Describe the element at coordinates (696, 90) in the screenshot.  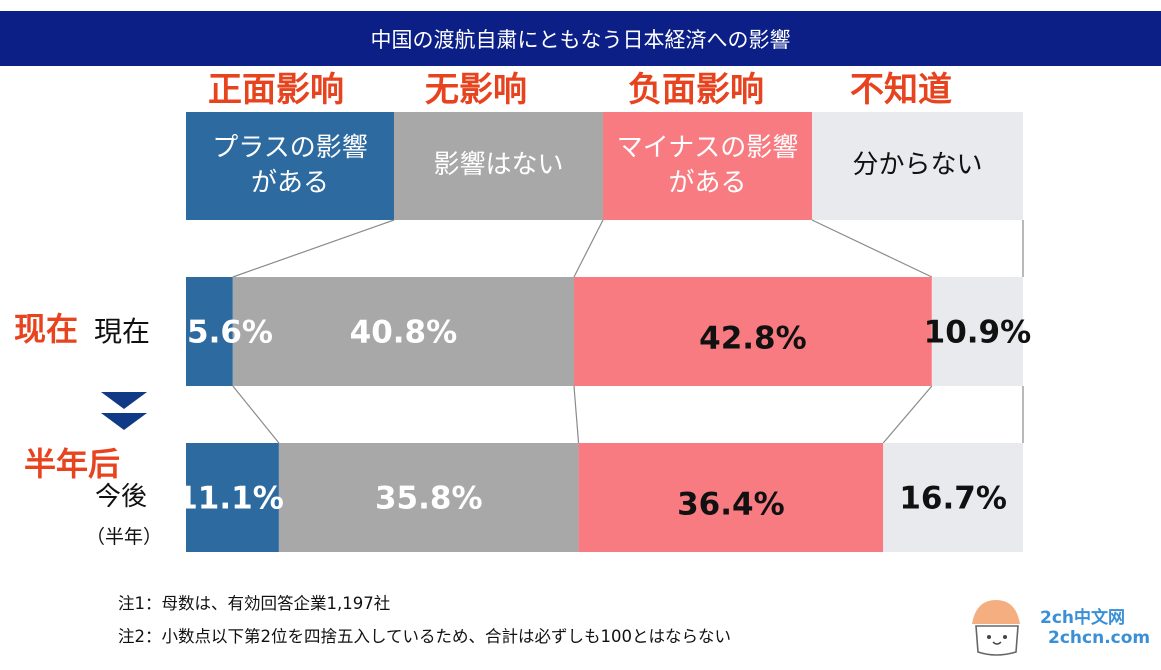
I see `cn-annotation-negative: 负面影响` at that location.